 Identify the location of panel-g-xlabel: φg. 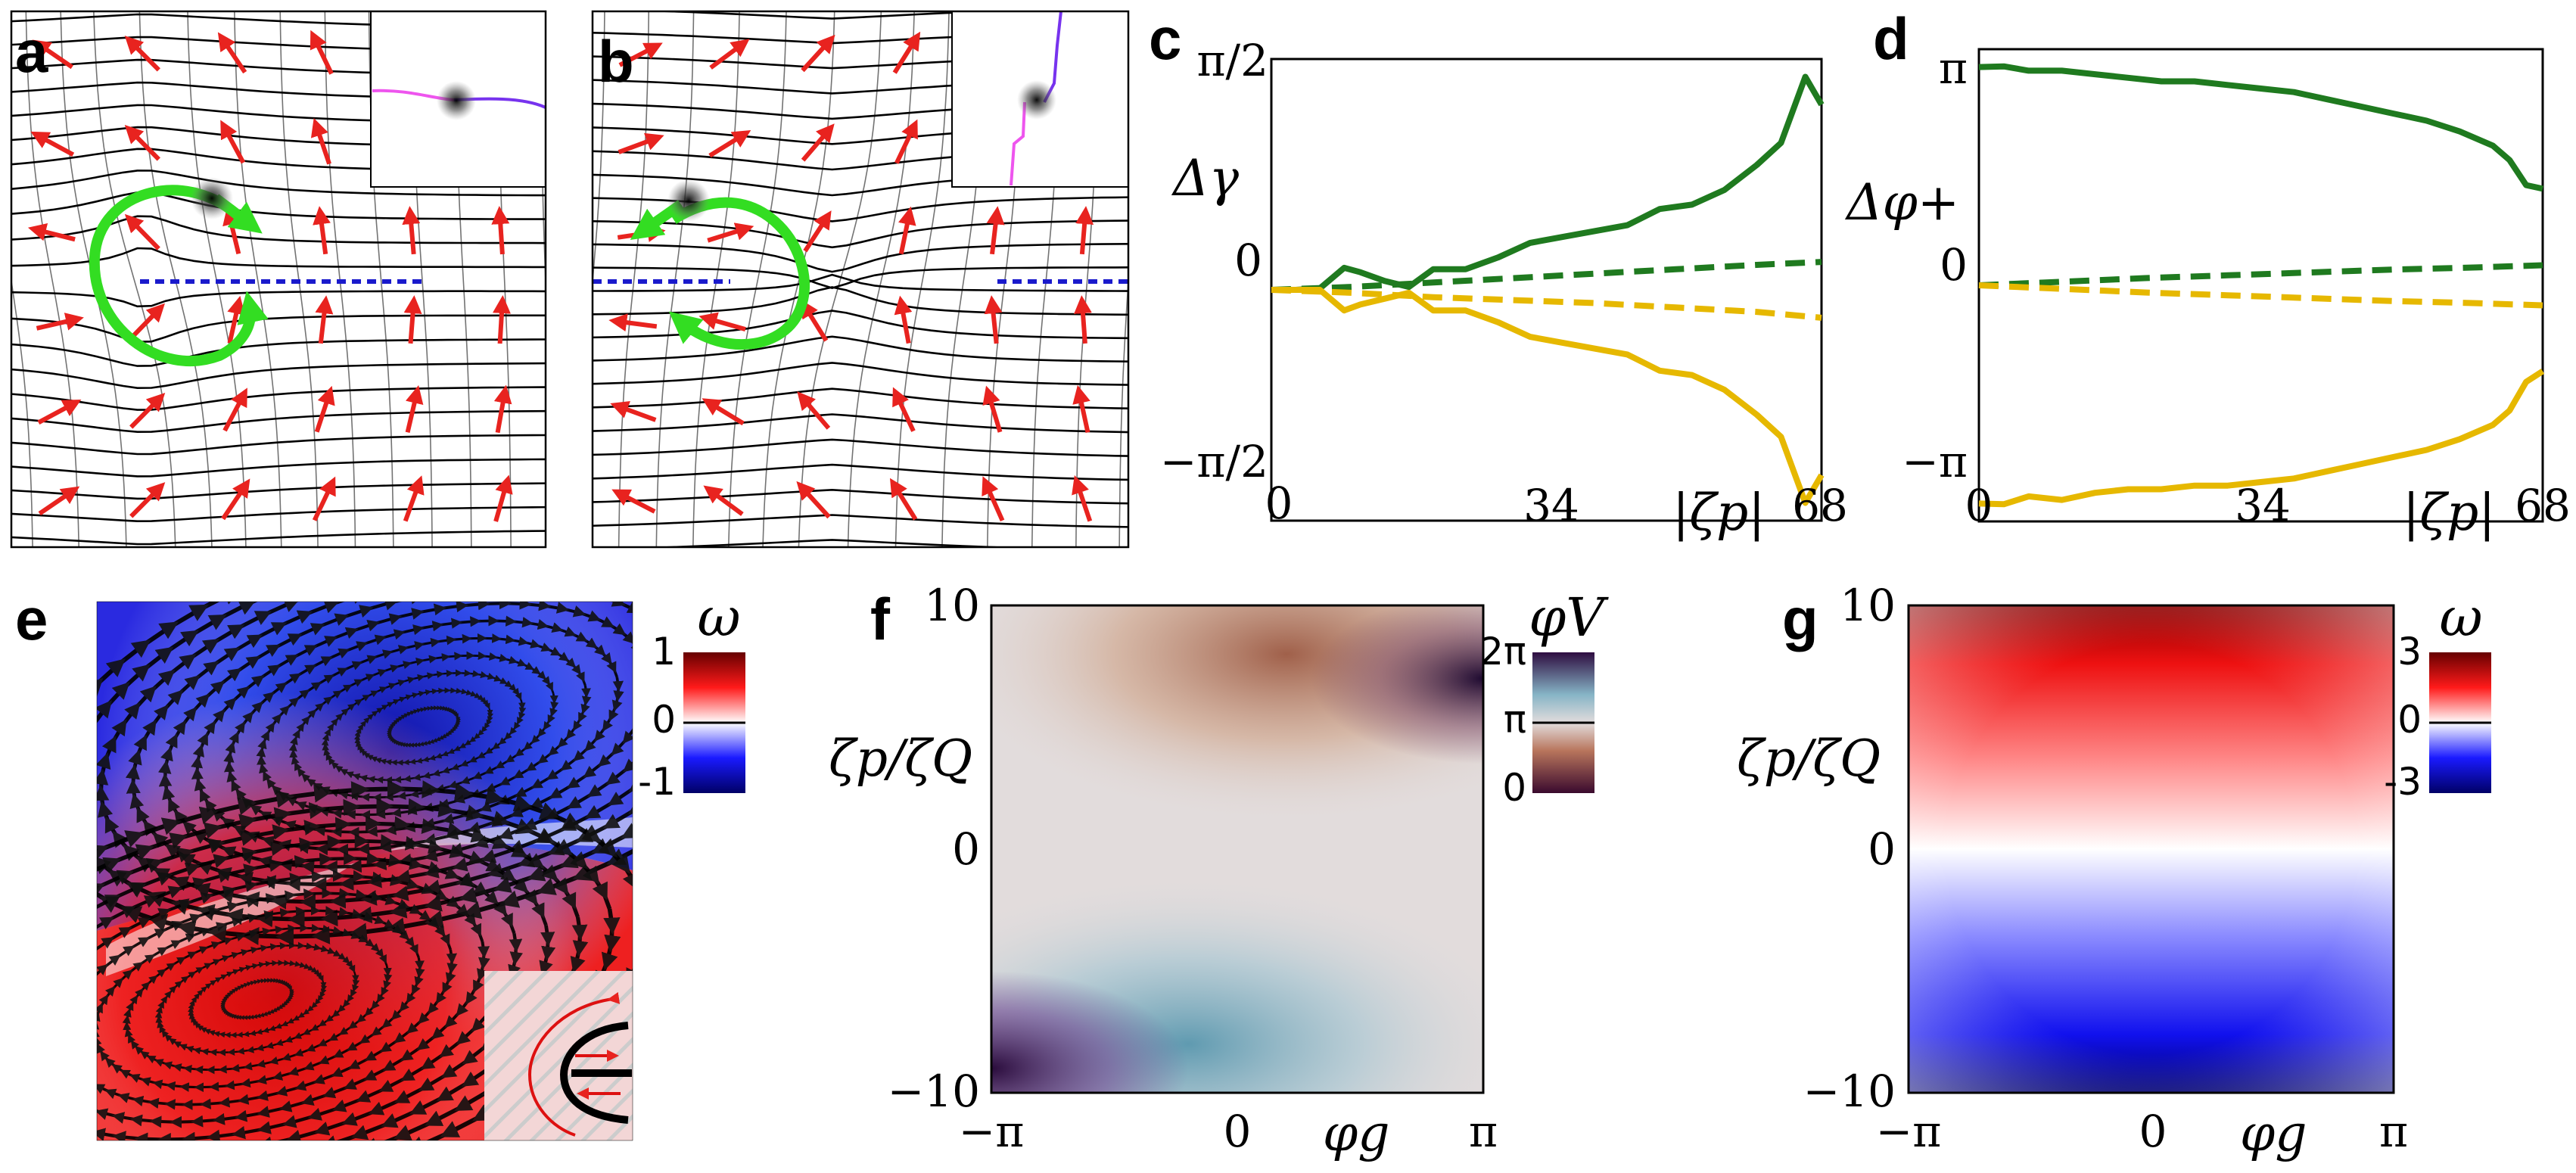
(2273, 1133).